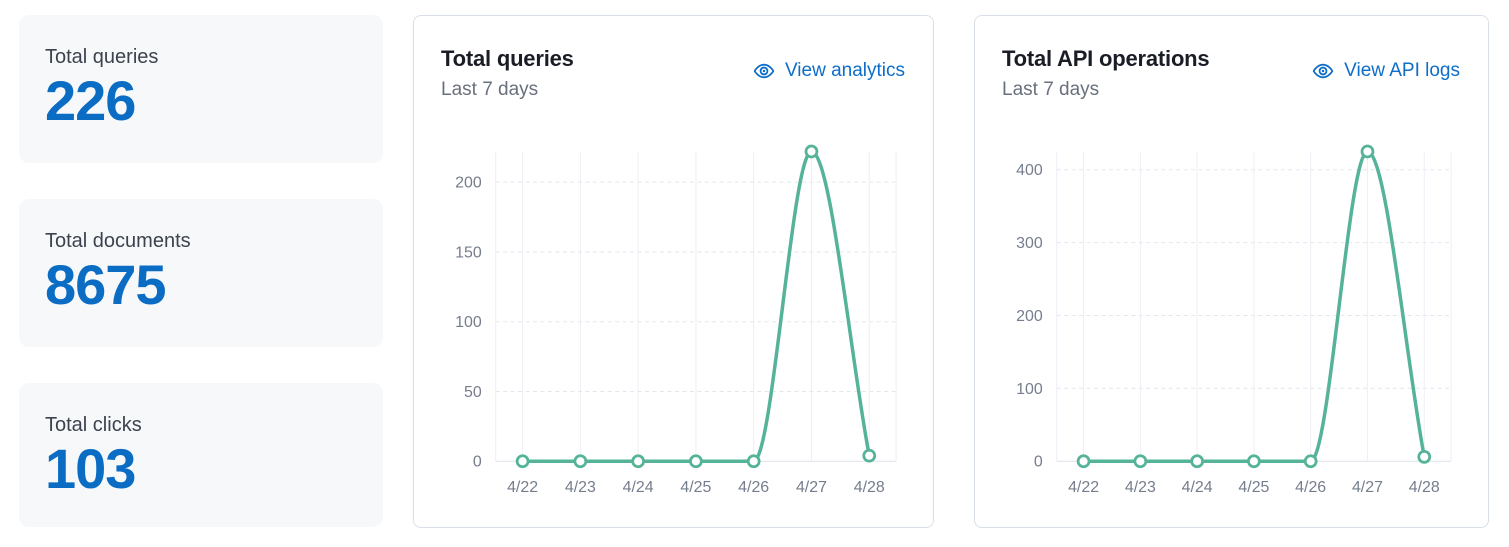 Image resolution: width=1509 pixels, height=547 pixels. What do you see at coordinates (1402, 70) in the screenshot?
I see `chart-link-label: View API logs` at bounding box center [1402, 70].